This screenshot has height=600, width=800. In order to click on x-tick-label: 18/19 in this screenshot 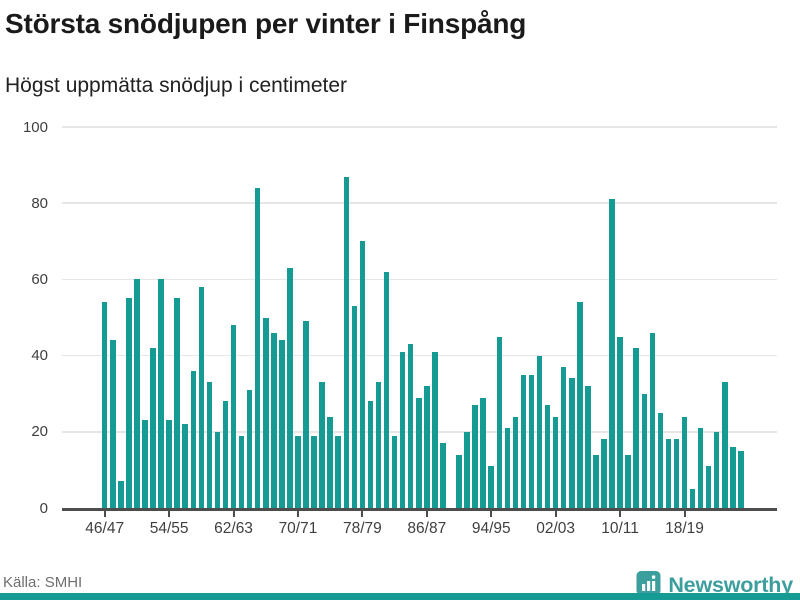, I will do `click(684, 528)`.